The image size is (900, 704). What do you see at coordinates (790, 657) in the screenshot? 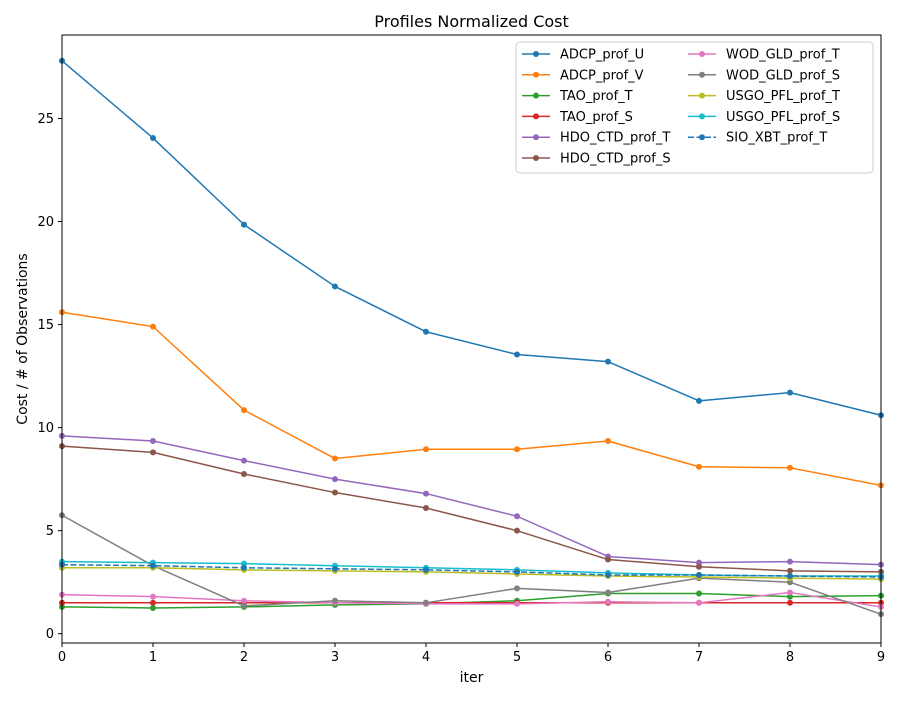
I see `x-tick-label: 8` at bounding box center [790, 657].